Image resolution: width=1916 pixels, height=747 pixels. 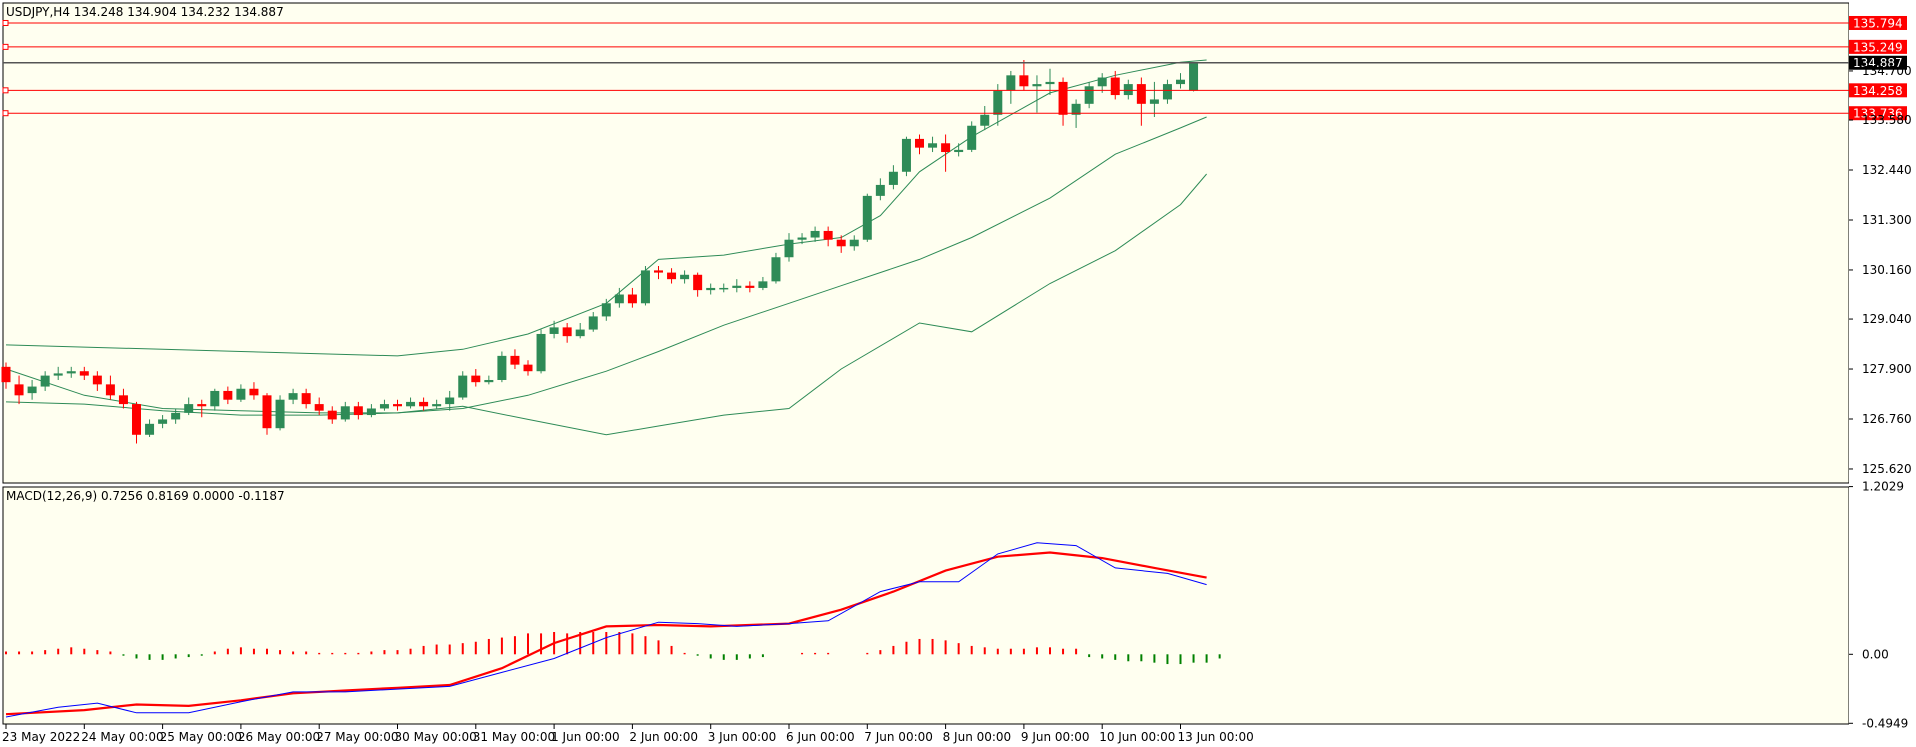 I want to click on macd-axis: 1.2029 0.00 -0.4949, so click(x=1878, y=605).